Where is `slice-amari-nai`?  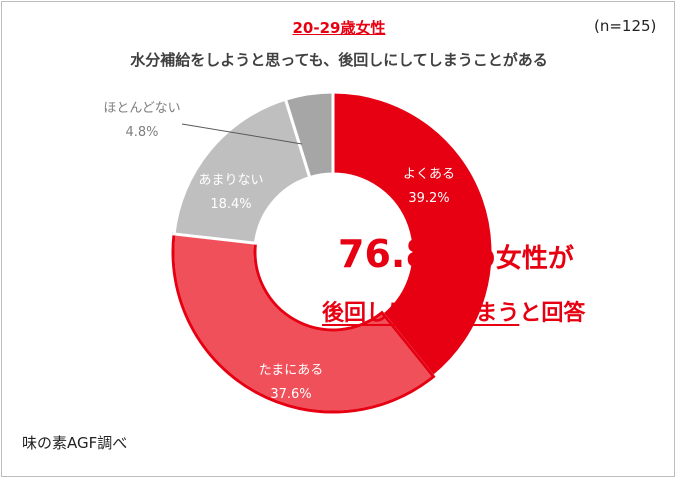 slice-amari-nai is located at coordinates (242, 171).